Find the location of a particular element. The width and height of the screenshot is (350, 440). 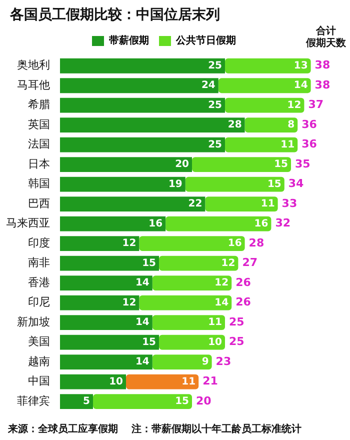

total-label: 28 is located at coordinates (256, 243).